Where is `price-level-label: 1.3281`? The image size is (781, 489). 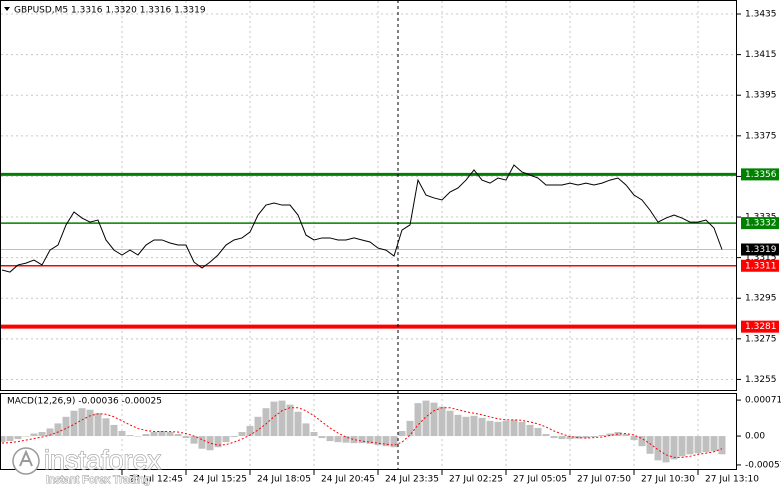
price-level-label: 1.3281 is located at coordinates (761, 327).